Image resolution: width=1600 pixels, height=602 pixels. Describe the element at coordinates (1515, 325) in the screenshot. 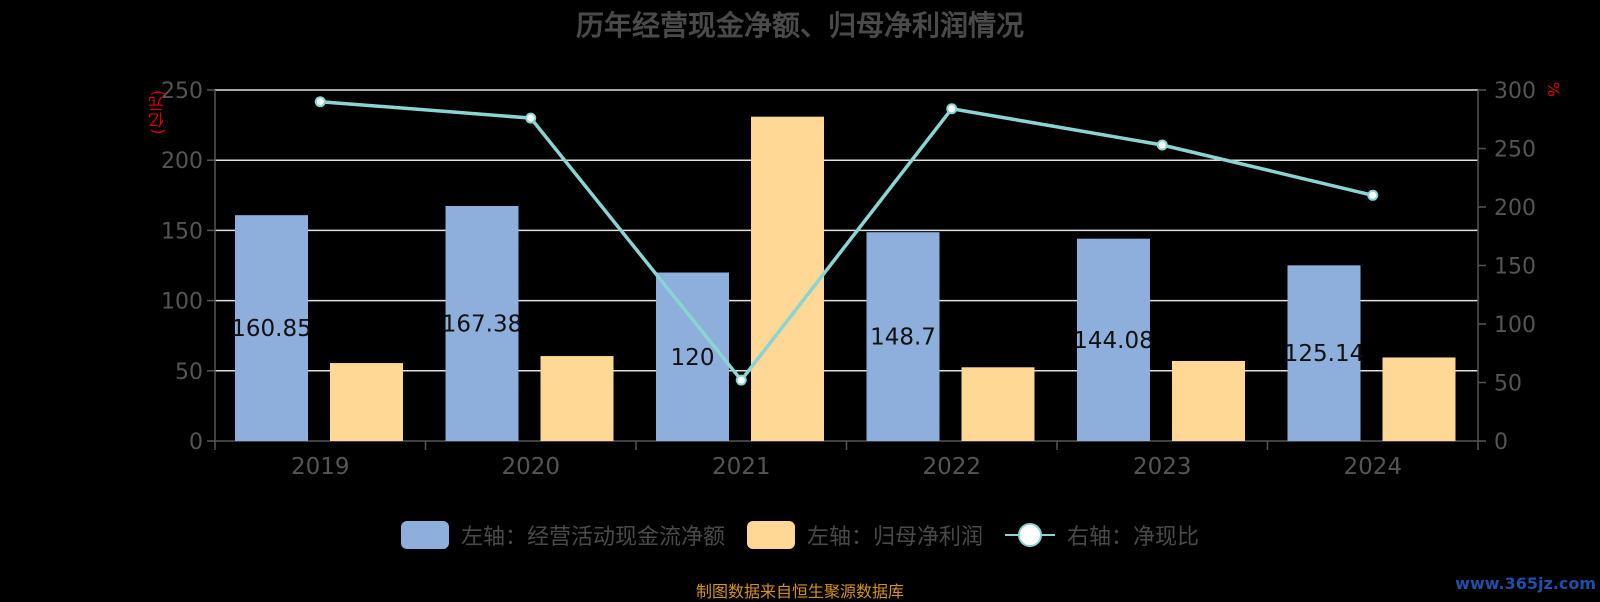

I see `y-right-tick-label: 100` at that location.